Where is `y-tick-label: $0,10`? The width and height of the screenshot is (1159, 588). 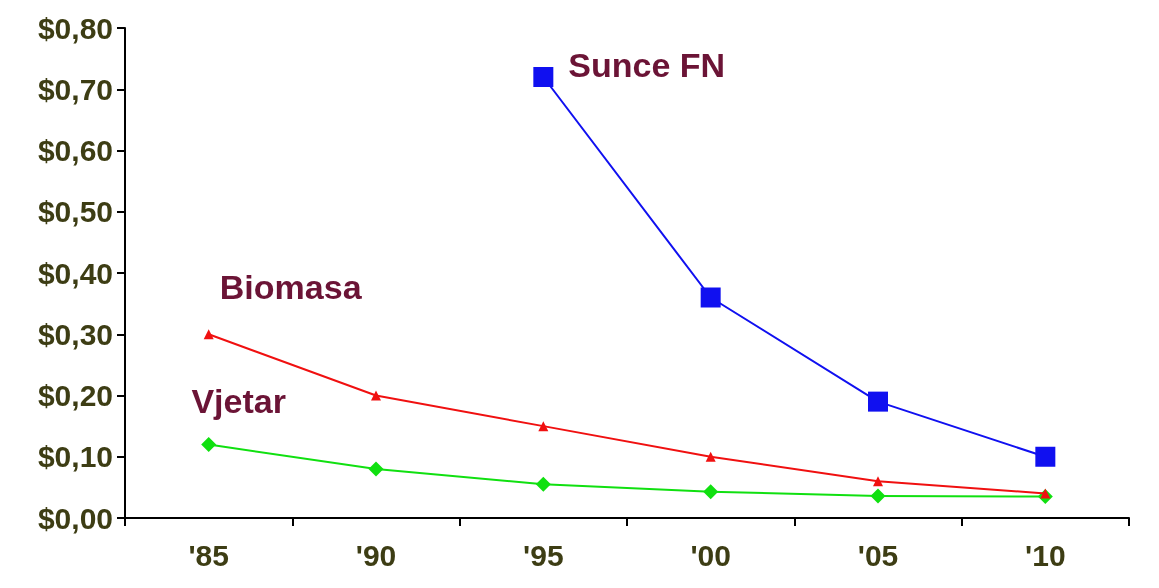 y-tick-label: $0,10 is located at coordinates (75, 457).